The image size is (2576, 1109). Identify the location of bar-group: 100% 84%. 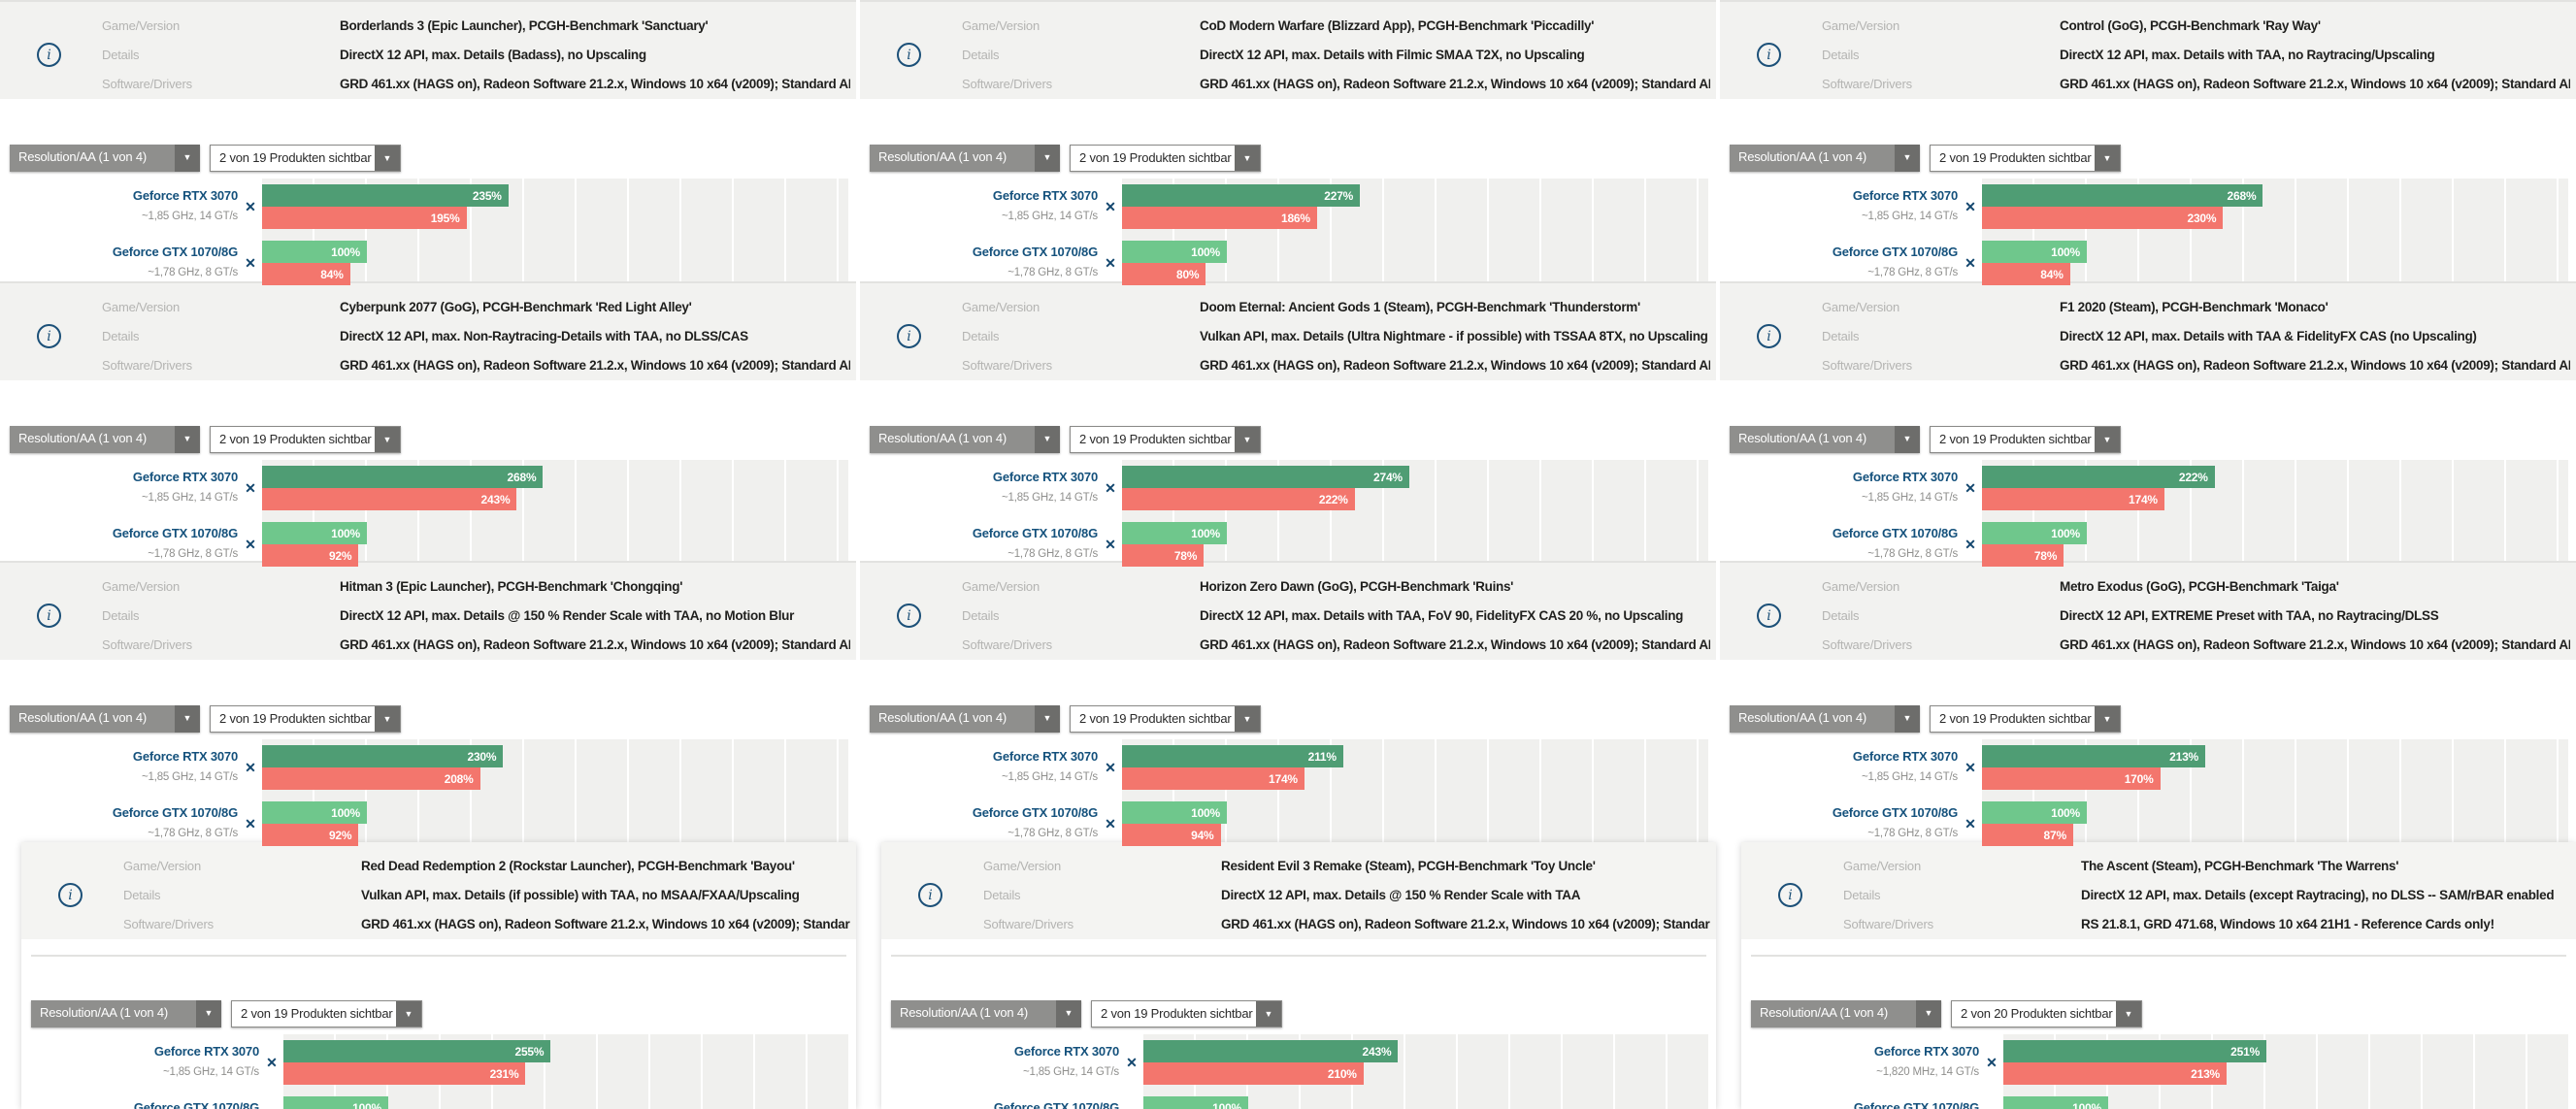
(2275, 263).